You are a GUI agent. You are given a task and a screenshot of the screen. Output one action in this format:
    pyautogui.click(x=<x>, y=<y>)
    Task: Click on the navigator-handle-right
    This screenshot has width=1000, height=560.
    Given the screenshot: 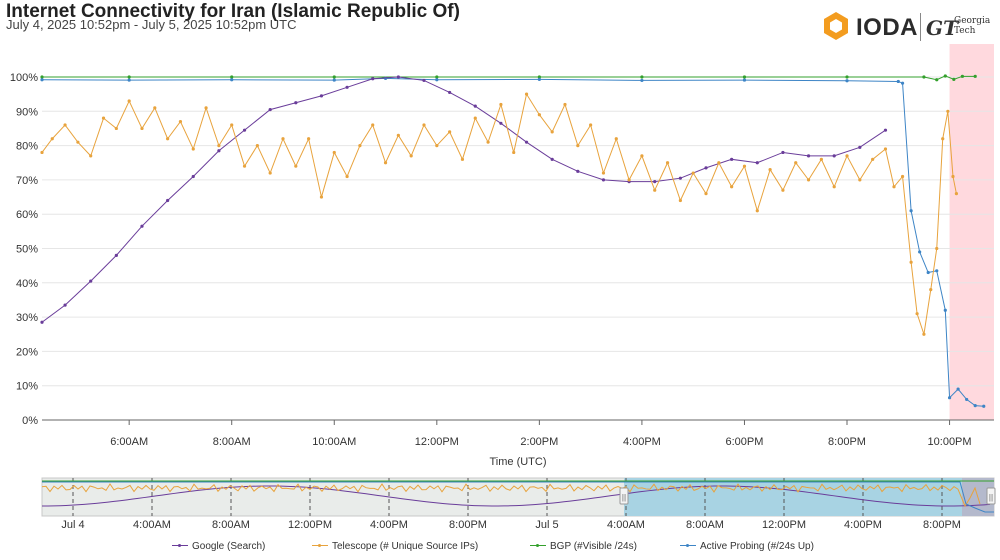 What is the action you would take?
    pyautogui.click(x=991, y=496)
    